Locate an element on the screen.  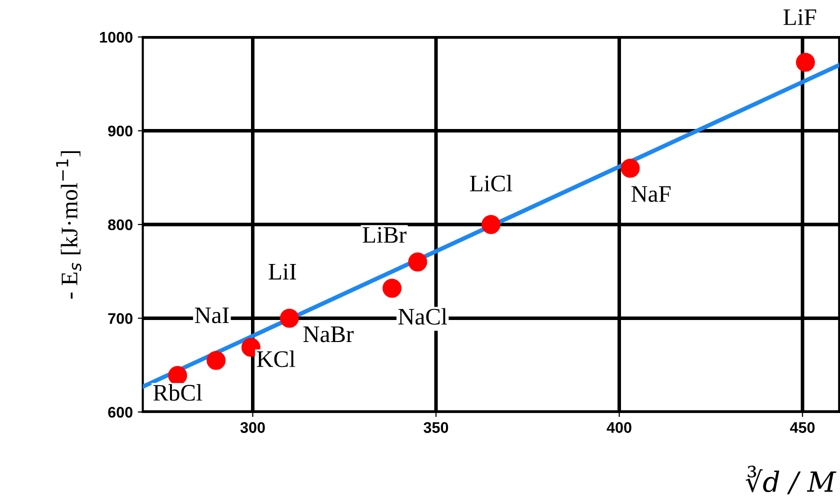
annotation: NaI is located at coordinates (211, 316).